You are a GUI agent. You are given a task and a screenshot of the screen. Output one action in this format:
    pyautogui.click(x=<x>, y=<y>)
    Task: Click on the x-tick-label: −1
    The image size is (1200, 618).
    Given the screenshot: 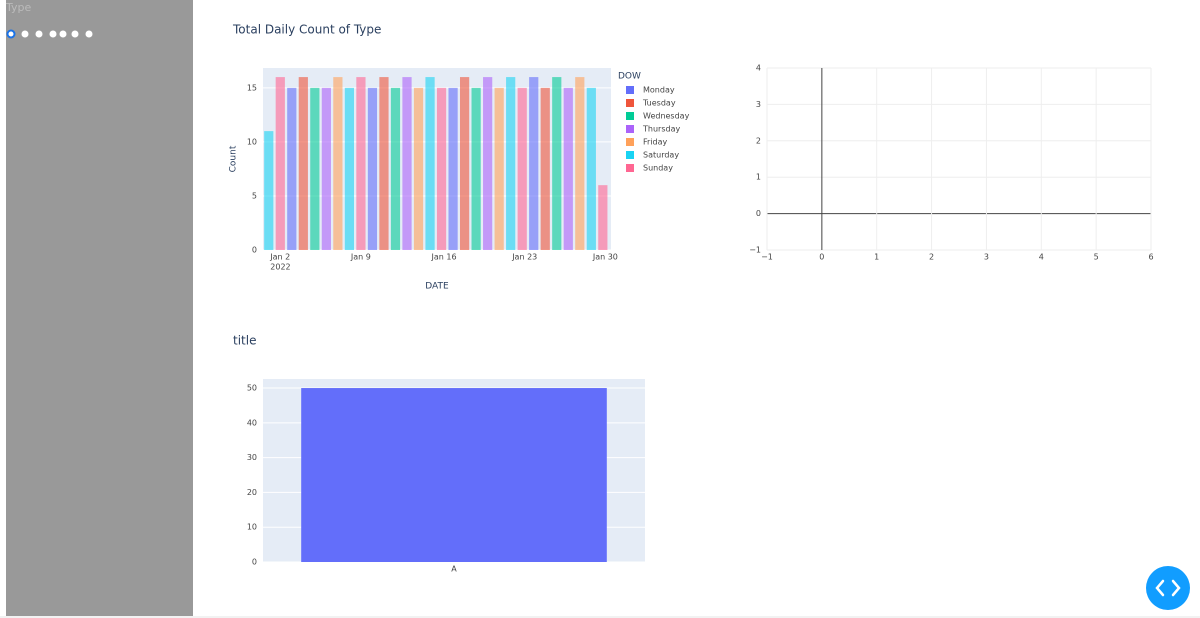 What is the action you would take?
    pyautogui.click(x=767, y=257)
    